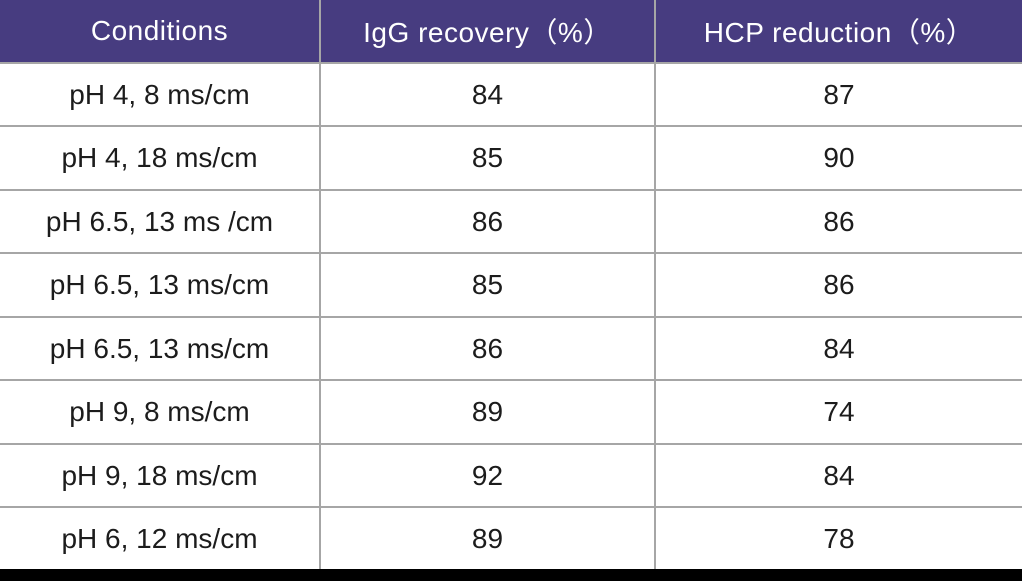 The image size is (1022, 581). I want to click on hcp-reduction-cell: 78, so click(838, 537).